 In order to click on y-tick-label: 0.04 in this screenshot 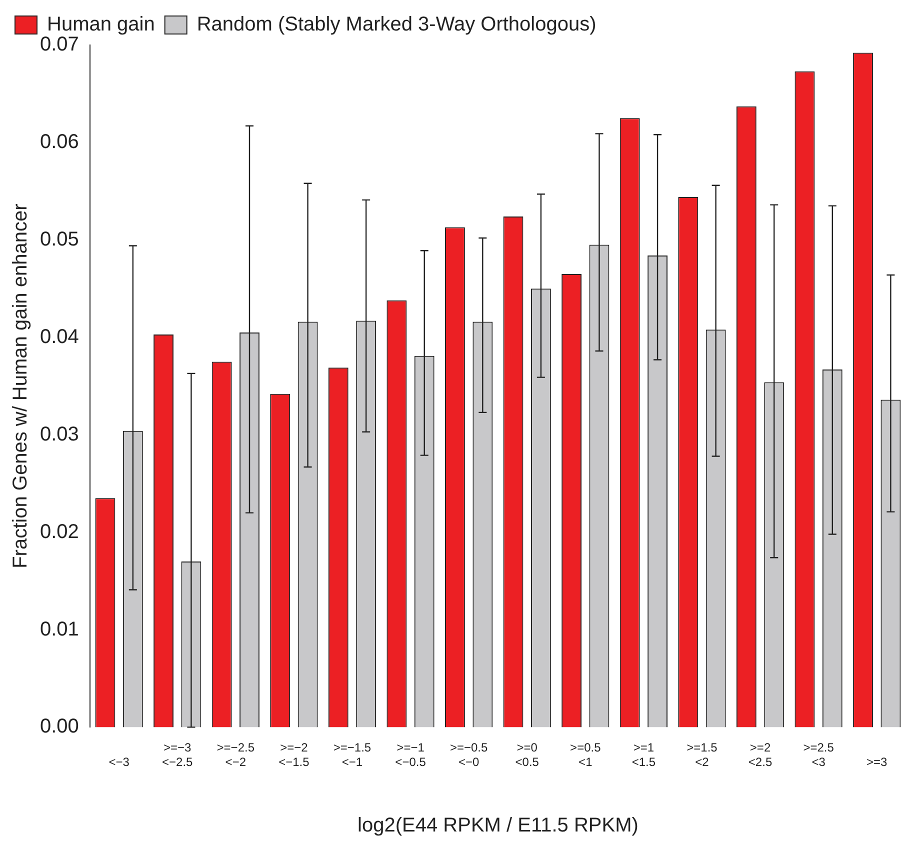, I will do `click(59, 337)`.